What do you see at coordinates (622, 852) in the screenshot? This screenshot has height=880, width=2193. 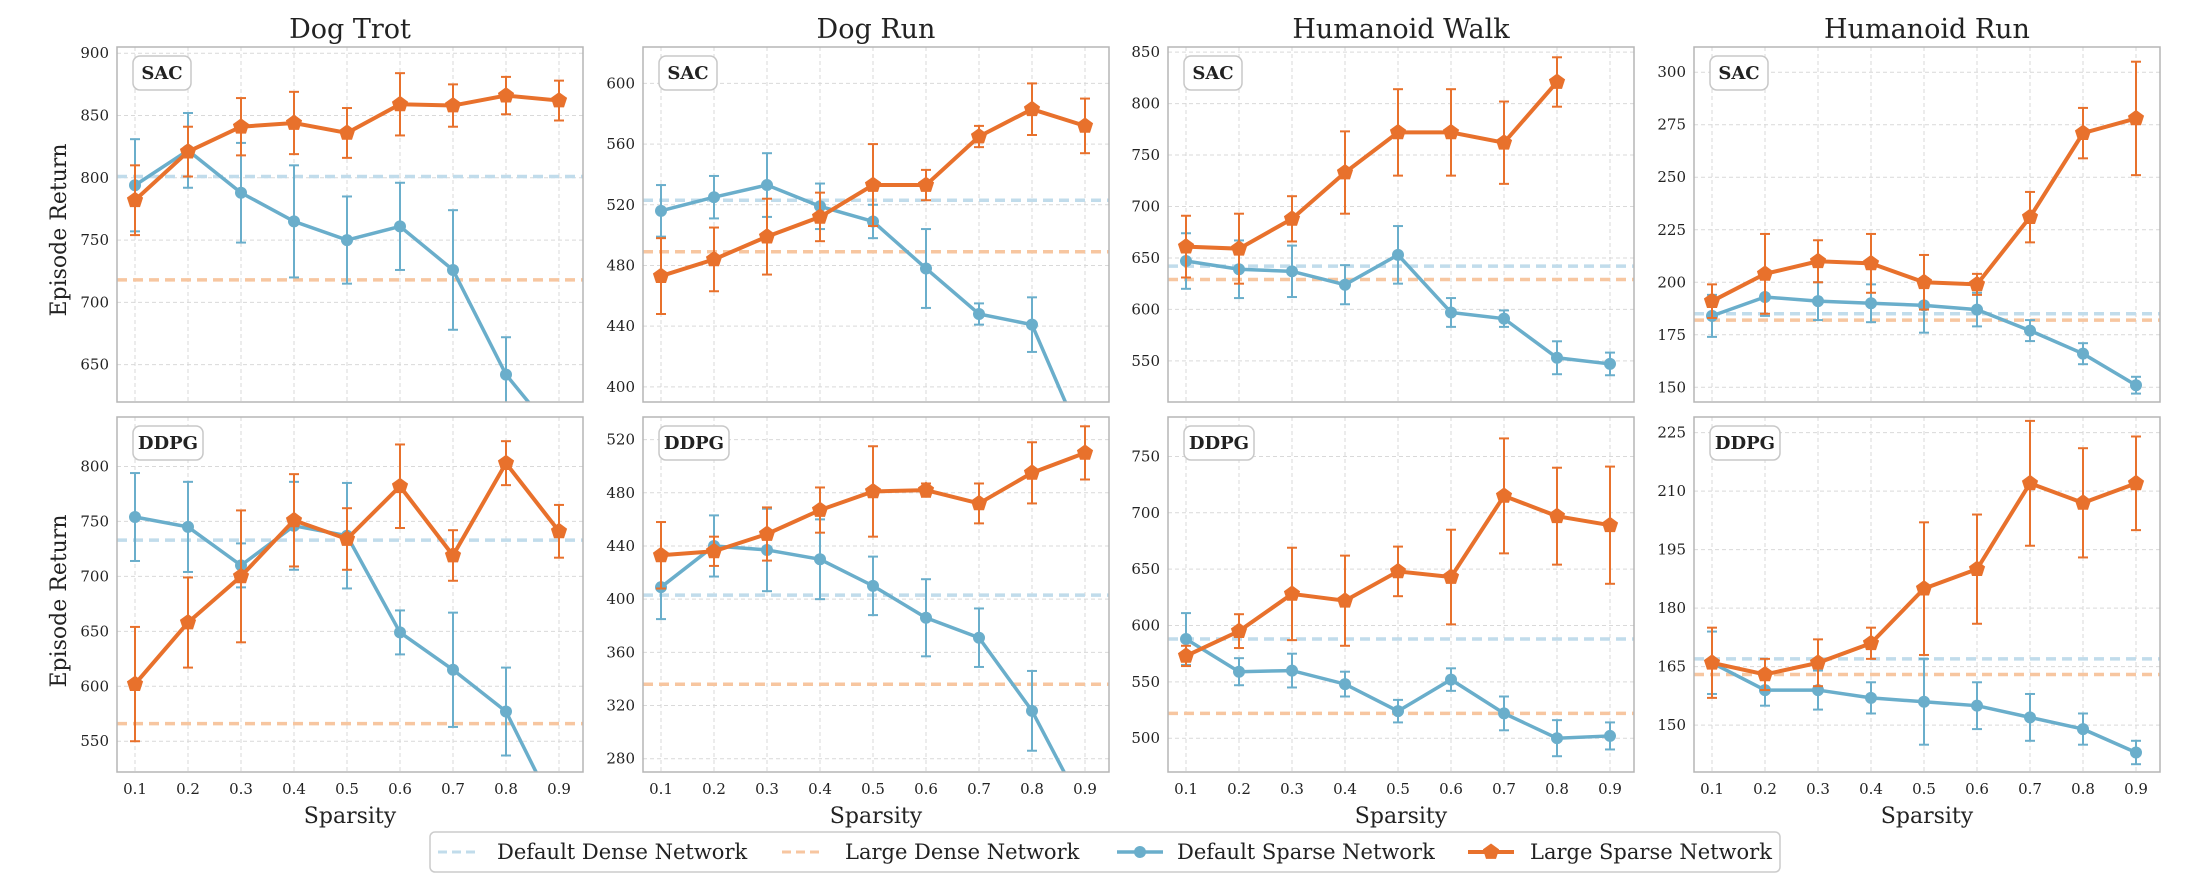 I see `legend-label-default-dense: Default Dense Network` at bounding box center [622, 852].